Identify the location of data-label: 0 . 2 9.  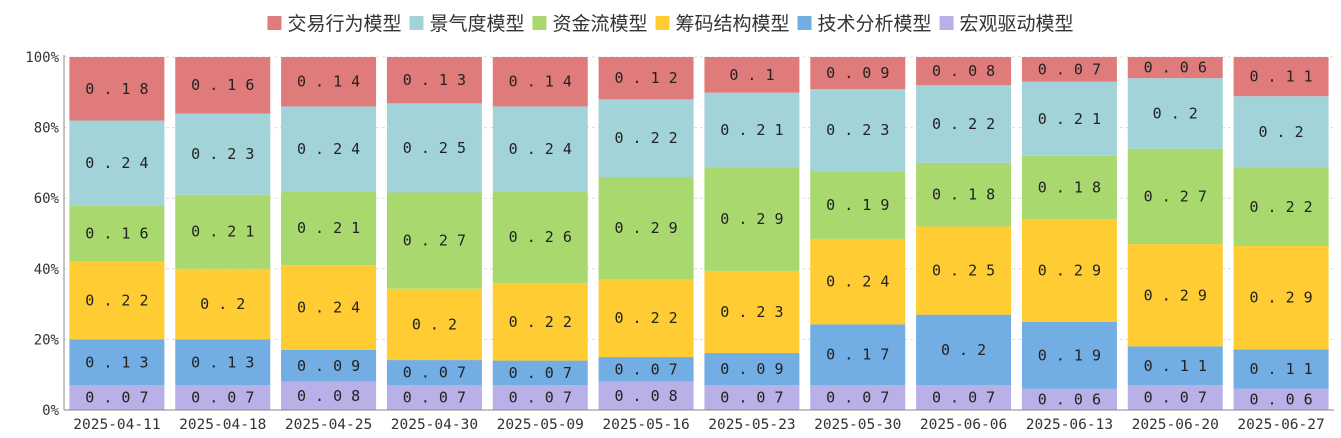
(1175, 295).